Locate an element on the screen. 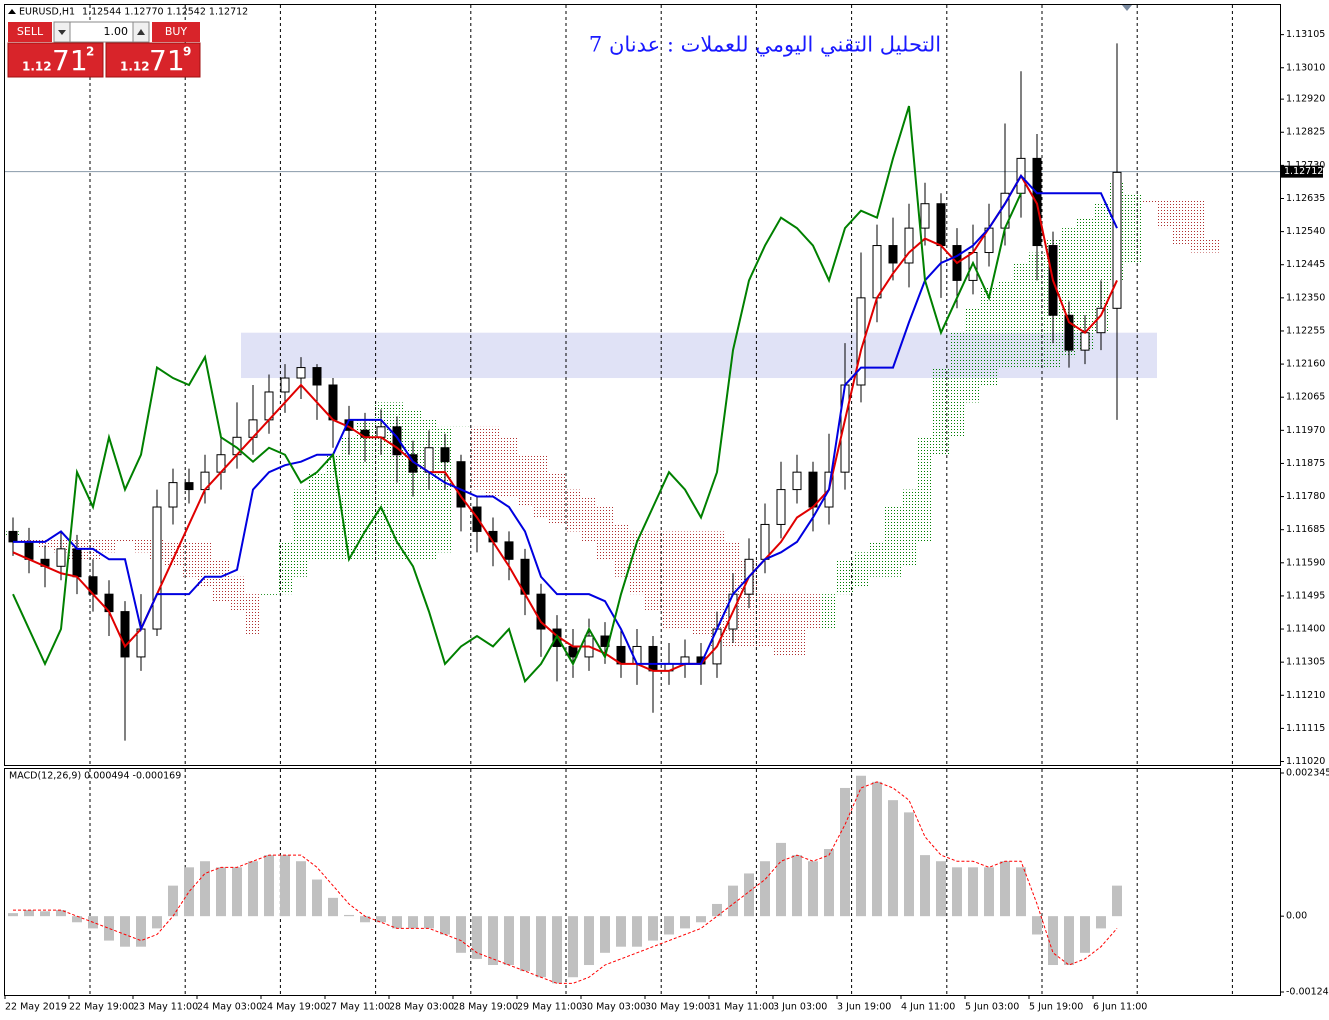 Image resolution: width=1329 pixels, height=1020 pixels. y-tick-label: 1.11305 is located at coordinates (1305, 662).